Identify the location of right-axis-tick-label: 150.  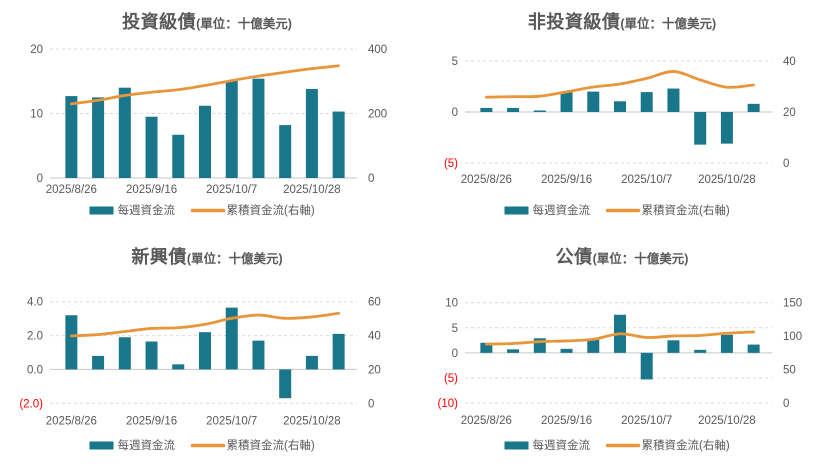
(792, 304).